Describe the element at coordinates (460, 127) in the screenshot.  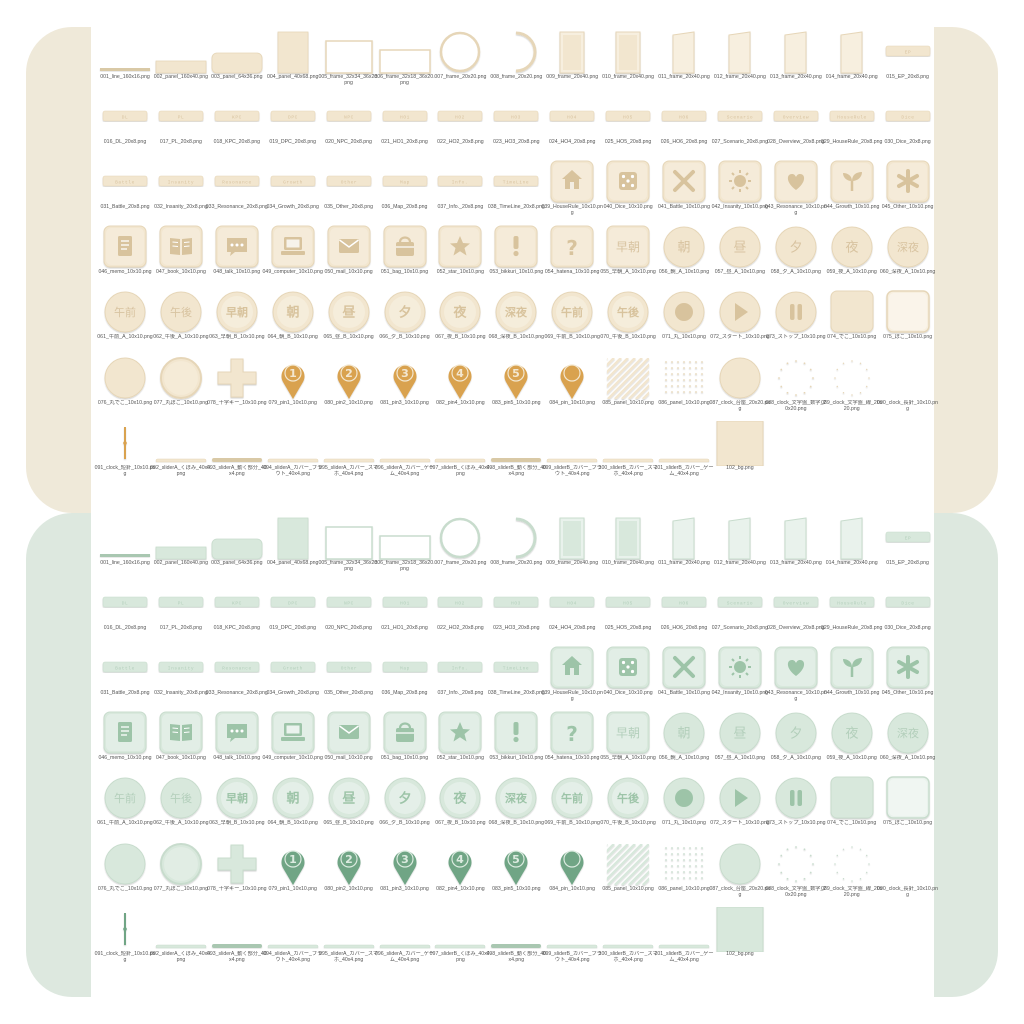
I see `asset-tile: HO2 022_HO2_20x8.png` at that location.